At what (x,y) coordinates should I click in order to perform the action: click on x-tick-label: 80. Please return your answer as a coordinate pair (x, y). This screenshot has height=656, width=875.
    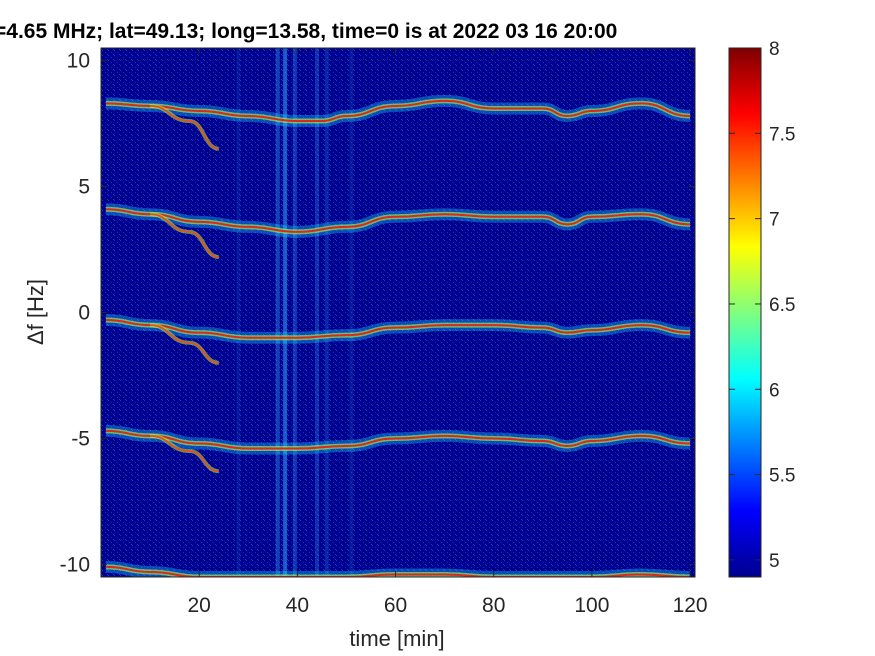
    Looking at the image, I should click on (493, 605).